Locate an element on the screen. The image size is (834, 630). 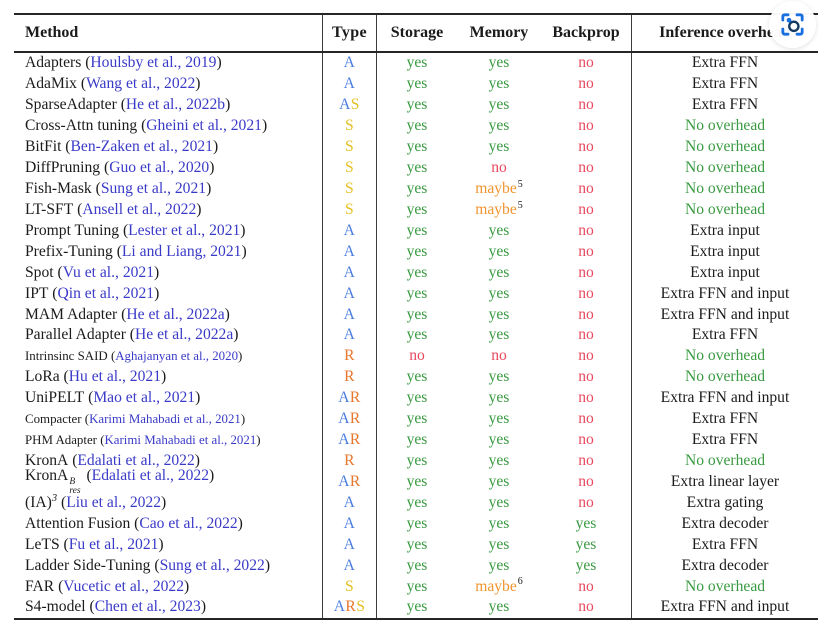
type-cell: S is located at coordinates (349, 586).